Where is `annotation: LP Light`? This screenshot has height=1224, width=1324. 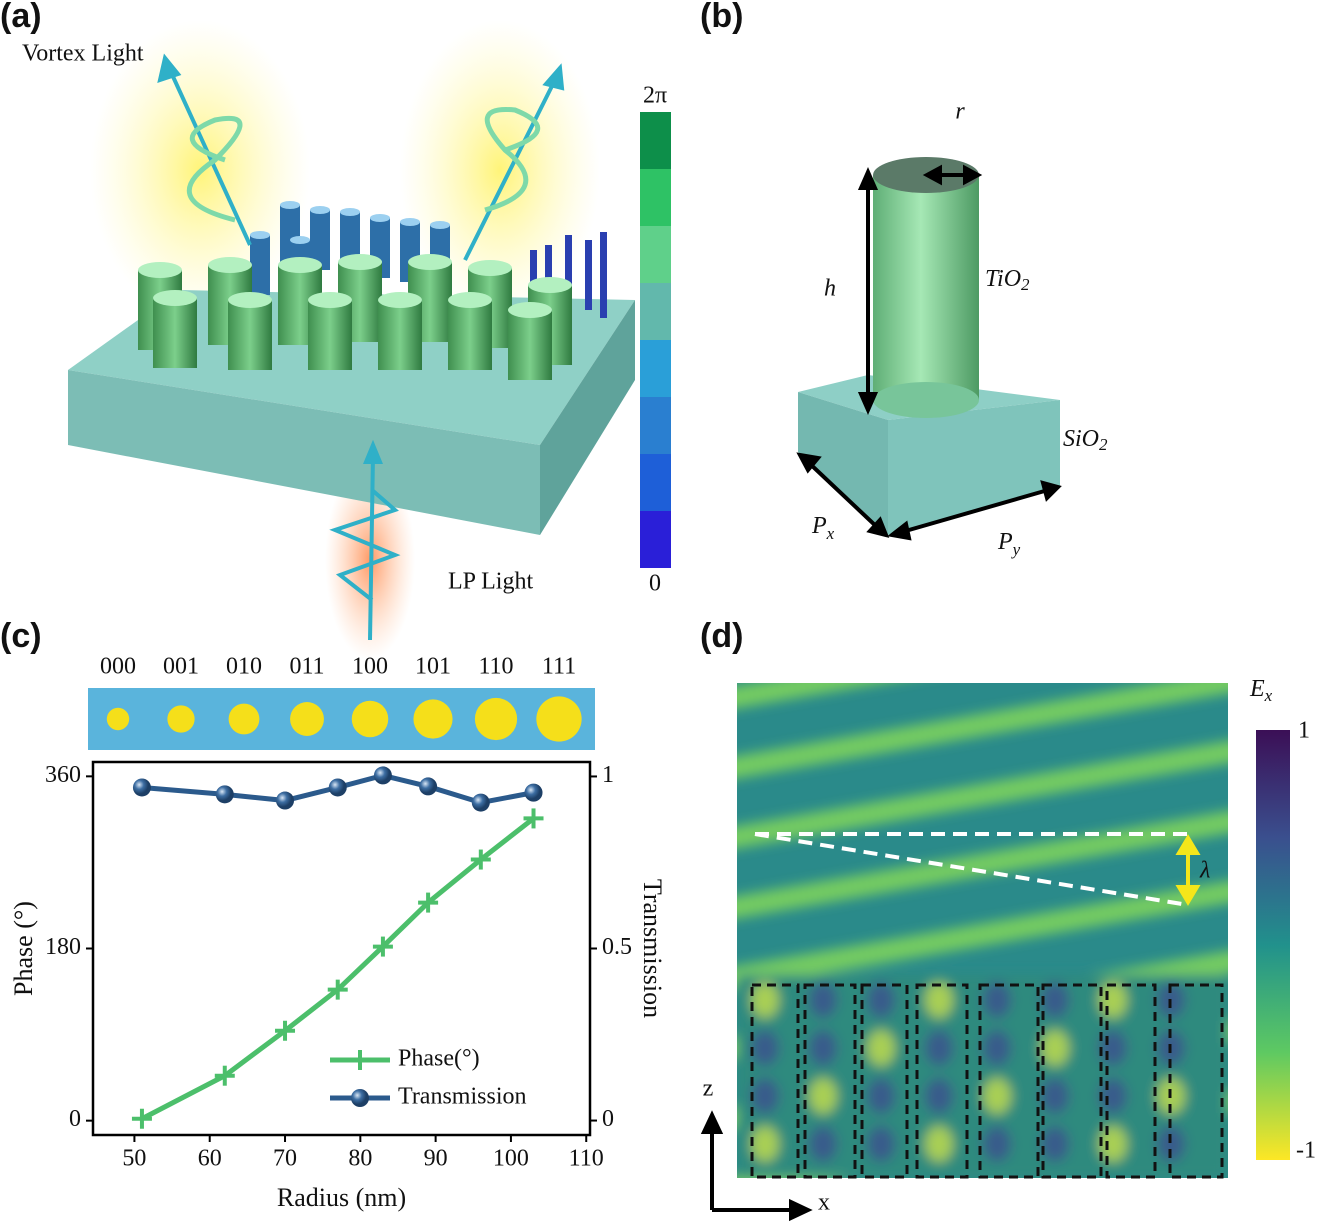
annotation: LP Light is located at coordinates (490, 582).